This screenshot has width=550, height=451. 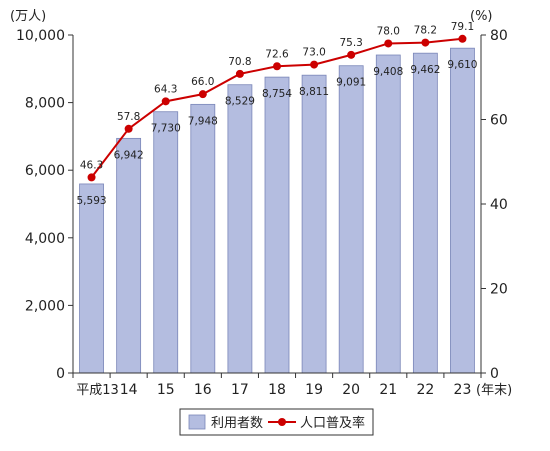 I want to click on left-tick-label: 10,000, so click(x=40, y=36).